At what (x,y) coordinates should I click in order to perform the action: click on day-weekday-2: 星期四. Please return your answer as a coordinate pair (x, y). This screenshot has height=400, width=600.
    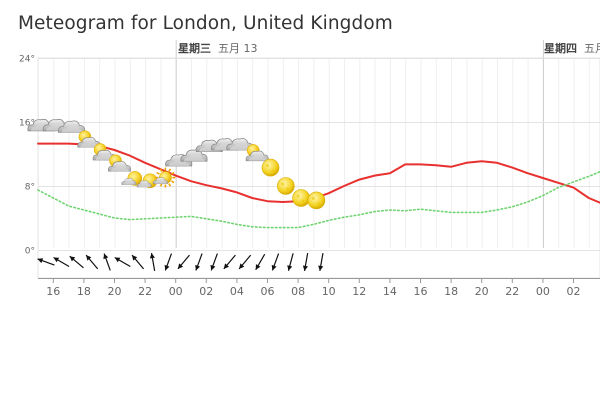
    Looking at the image, I should click on (560, 48).